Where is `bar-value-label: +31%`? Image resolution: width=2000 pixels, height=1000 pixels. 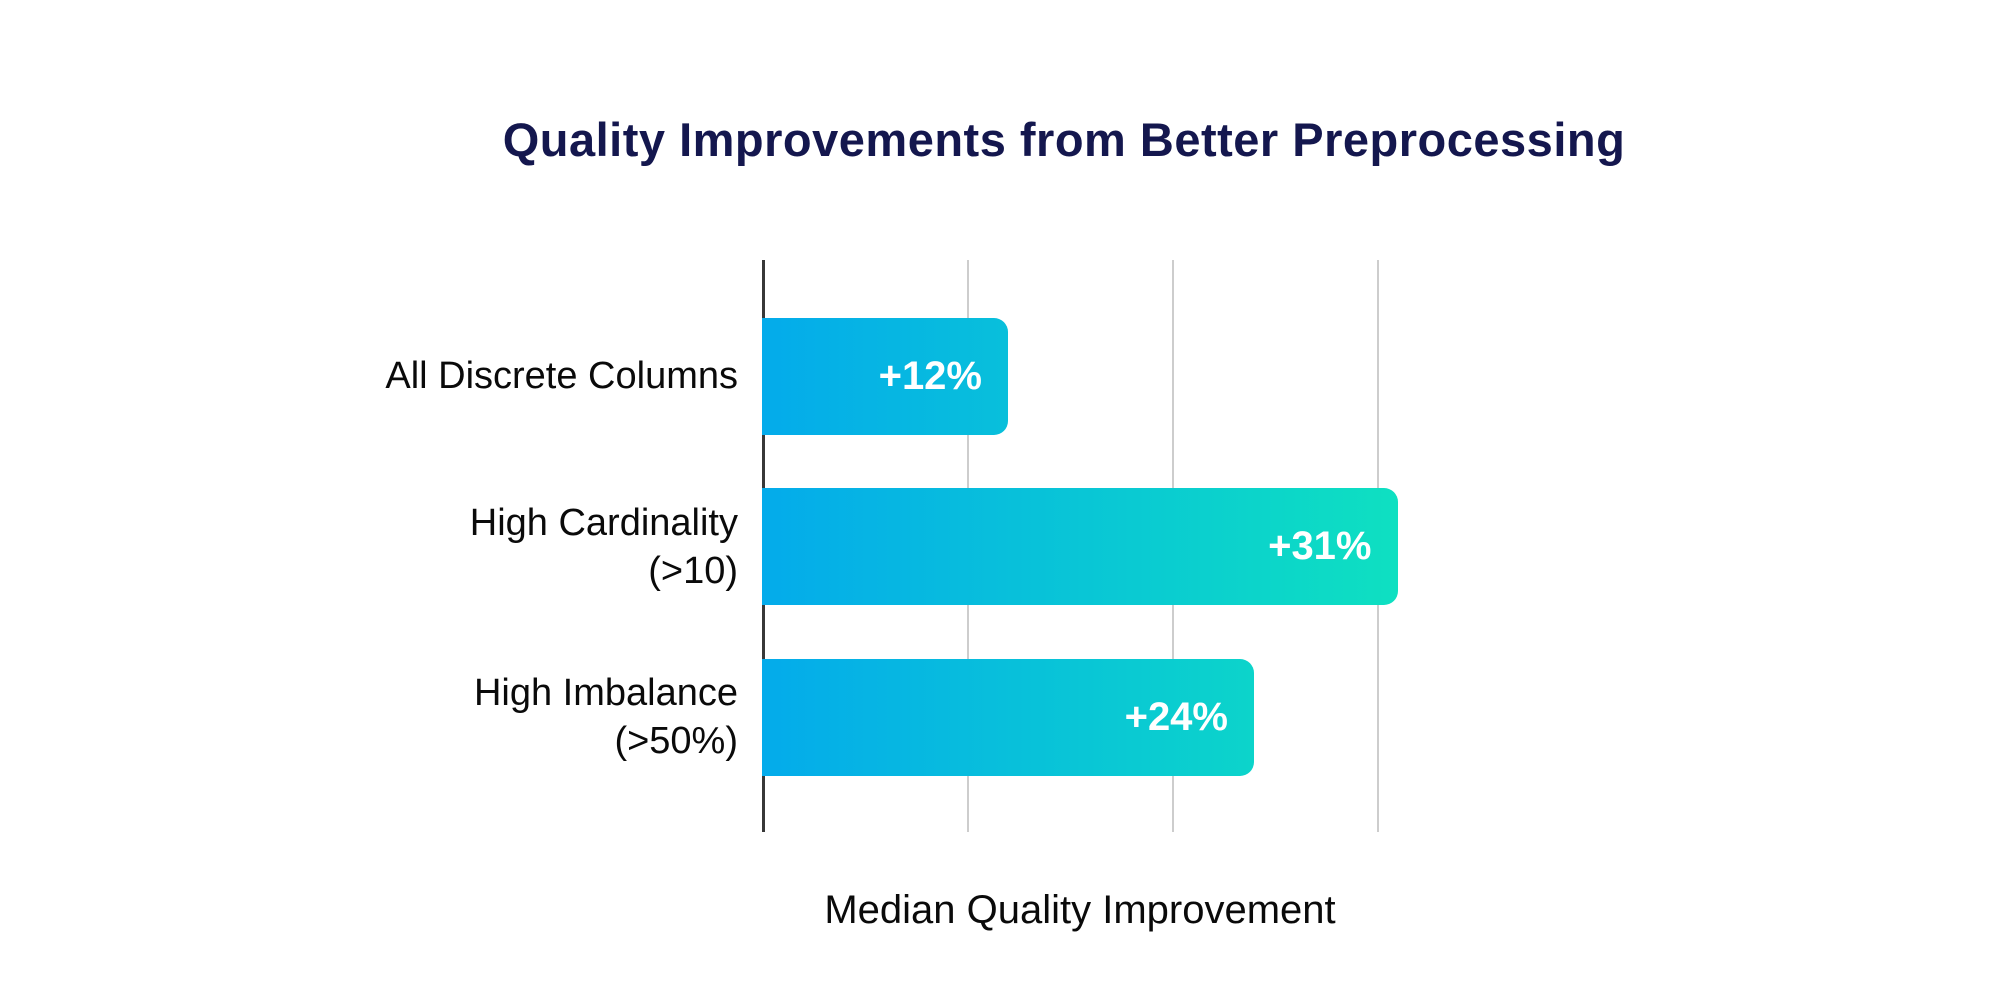
bar-value-label: +31% is located at coordinates (1320, 546).